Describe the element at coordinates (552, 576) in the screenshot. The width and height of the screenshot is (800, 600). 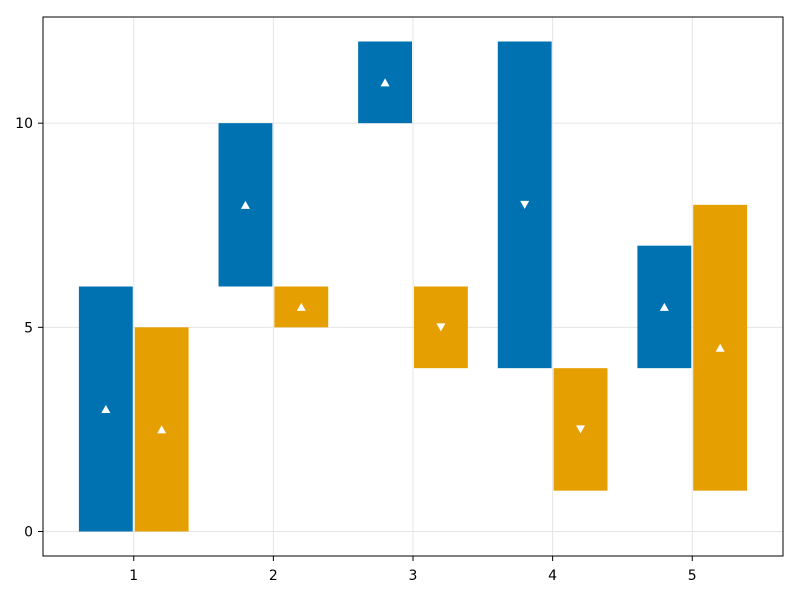
I see `x-tick-label: 4` at that location.